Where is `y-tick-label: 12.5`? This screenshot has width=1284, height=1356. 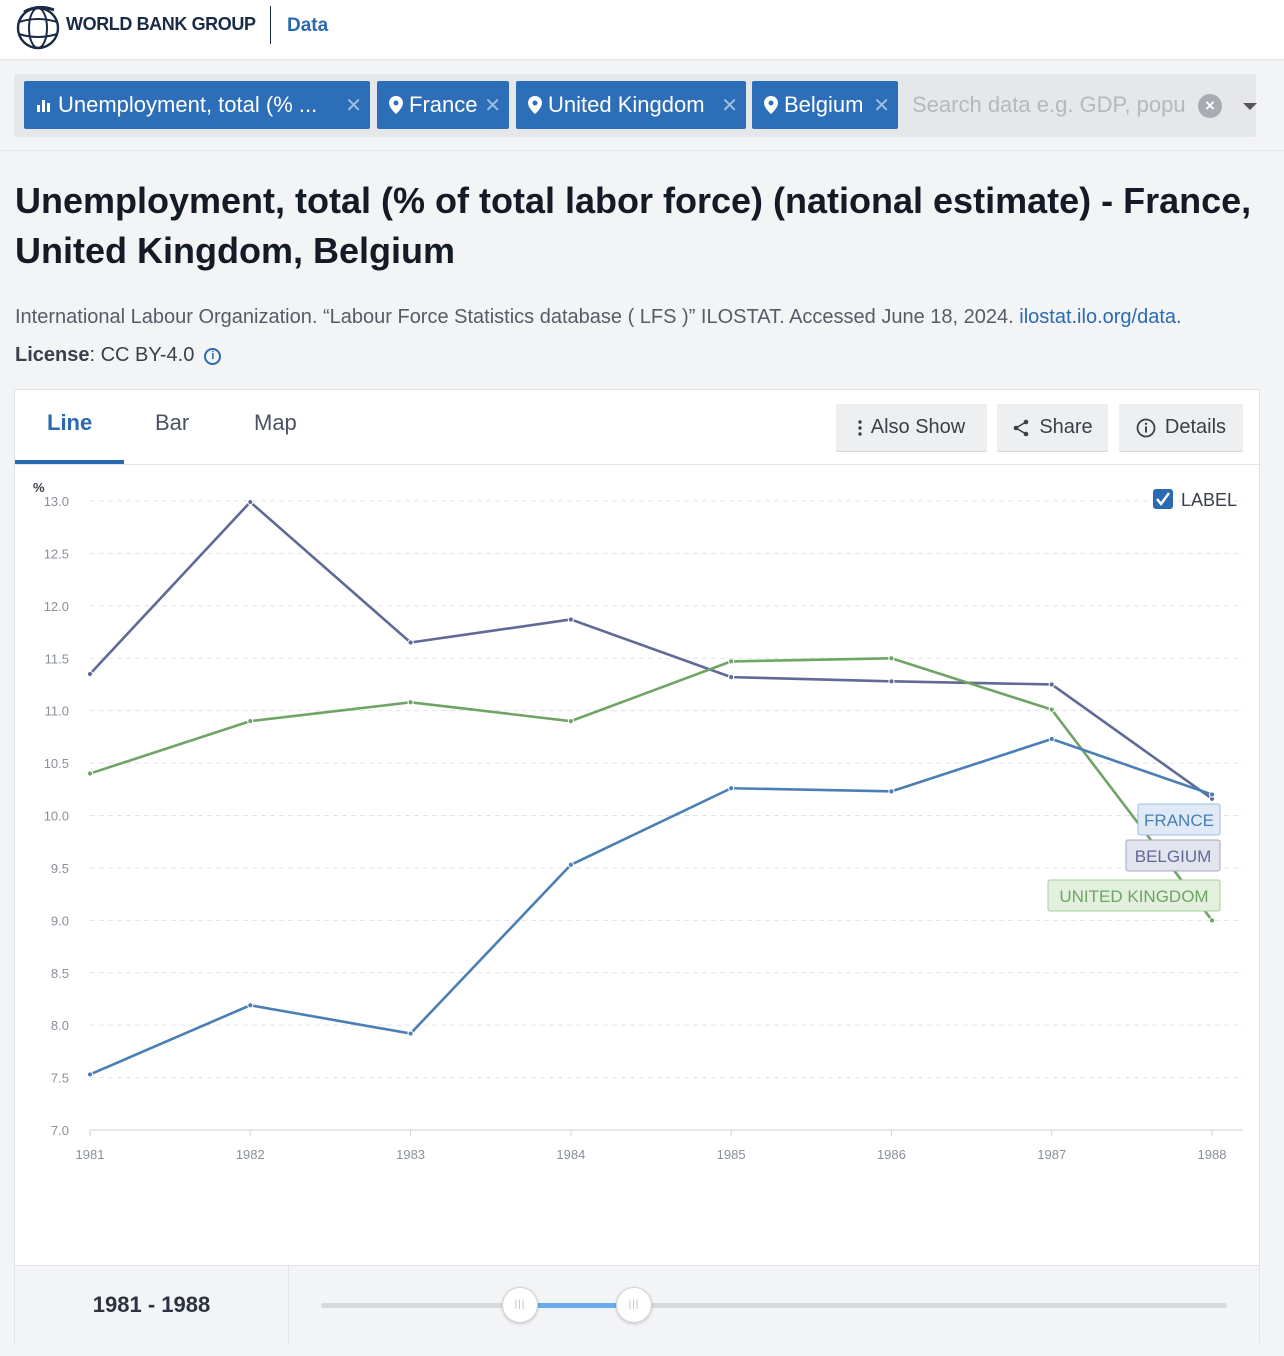
y-tick-label: 12.5 is located at coordinates (56, 553).